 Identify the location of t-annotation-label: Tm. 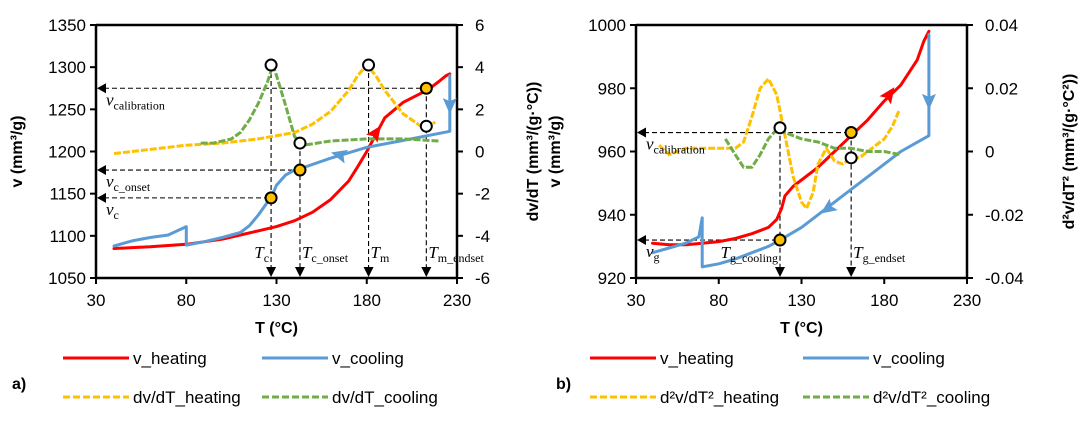
(380, 254).